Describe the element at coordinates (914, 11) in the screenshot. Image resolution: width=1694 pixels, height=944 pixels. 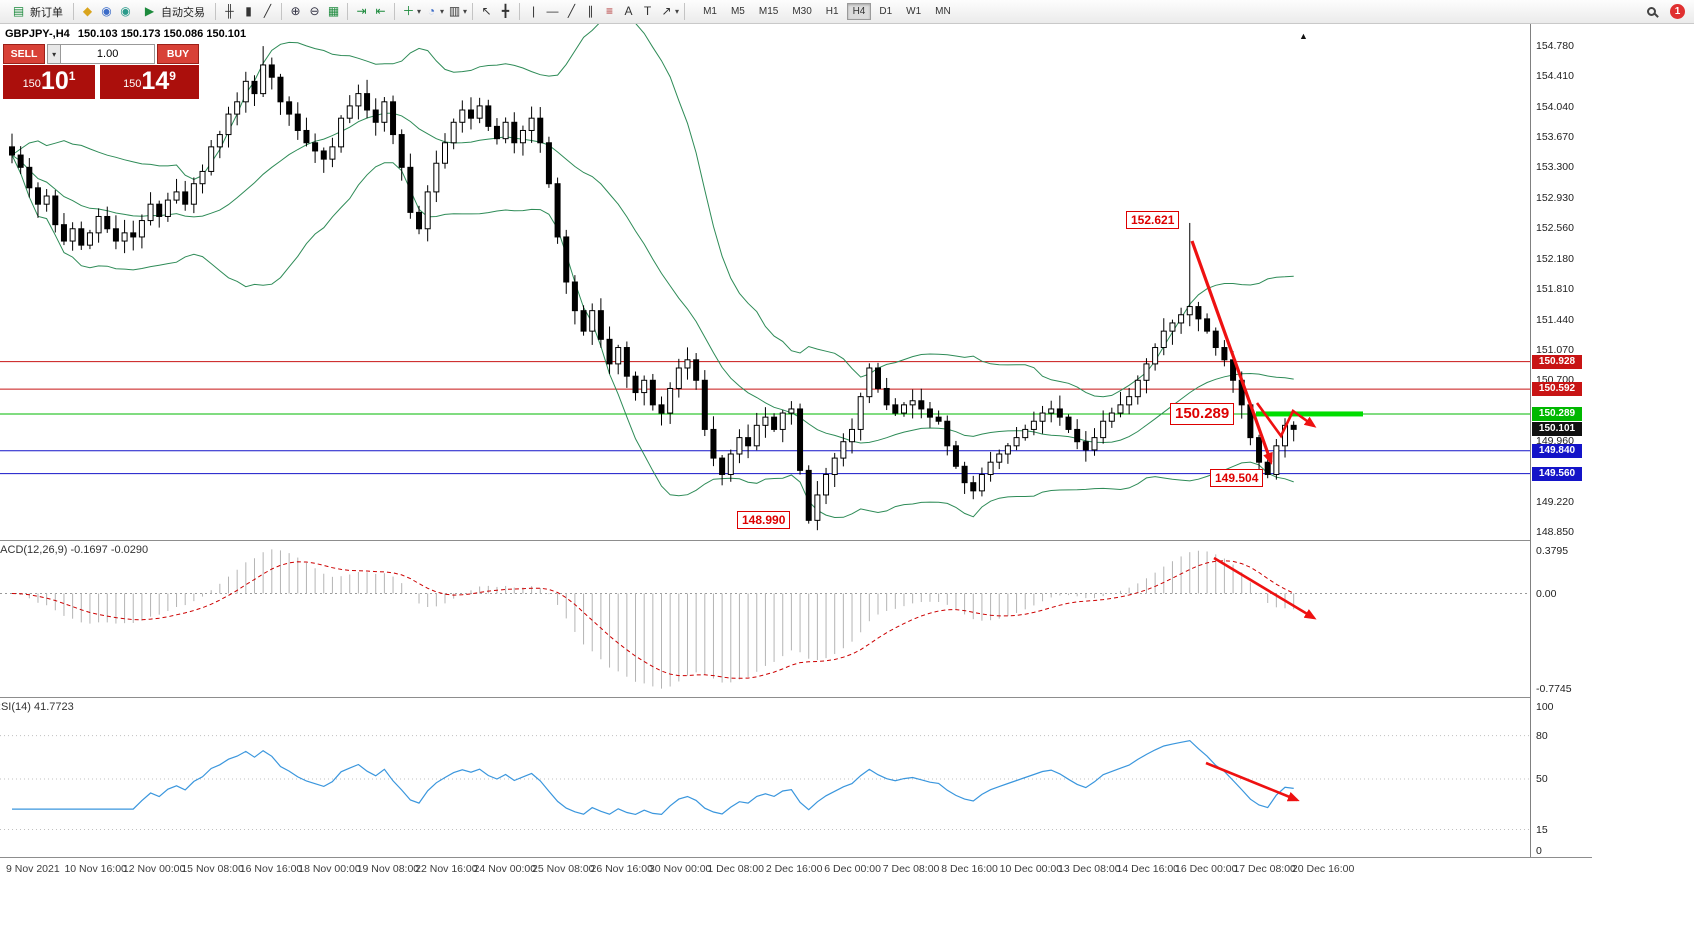
I see `timeframe-w1: W1` at that location.